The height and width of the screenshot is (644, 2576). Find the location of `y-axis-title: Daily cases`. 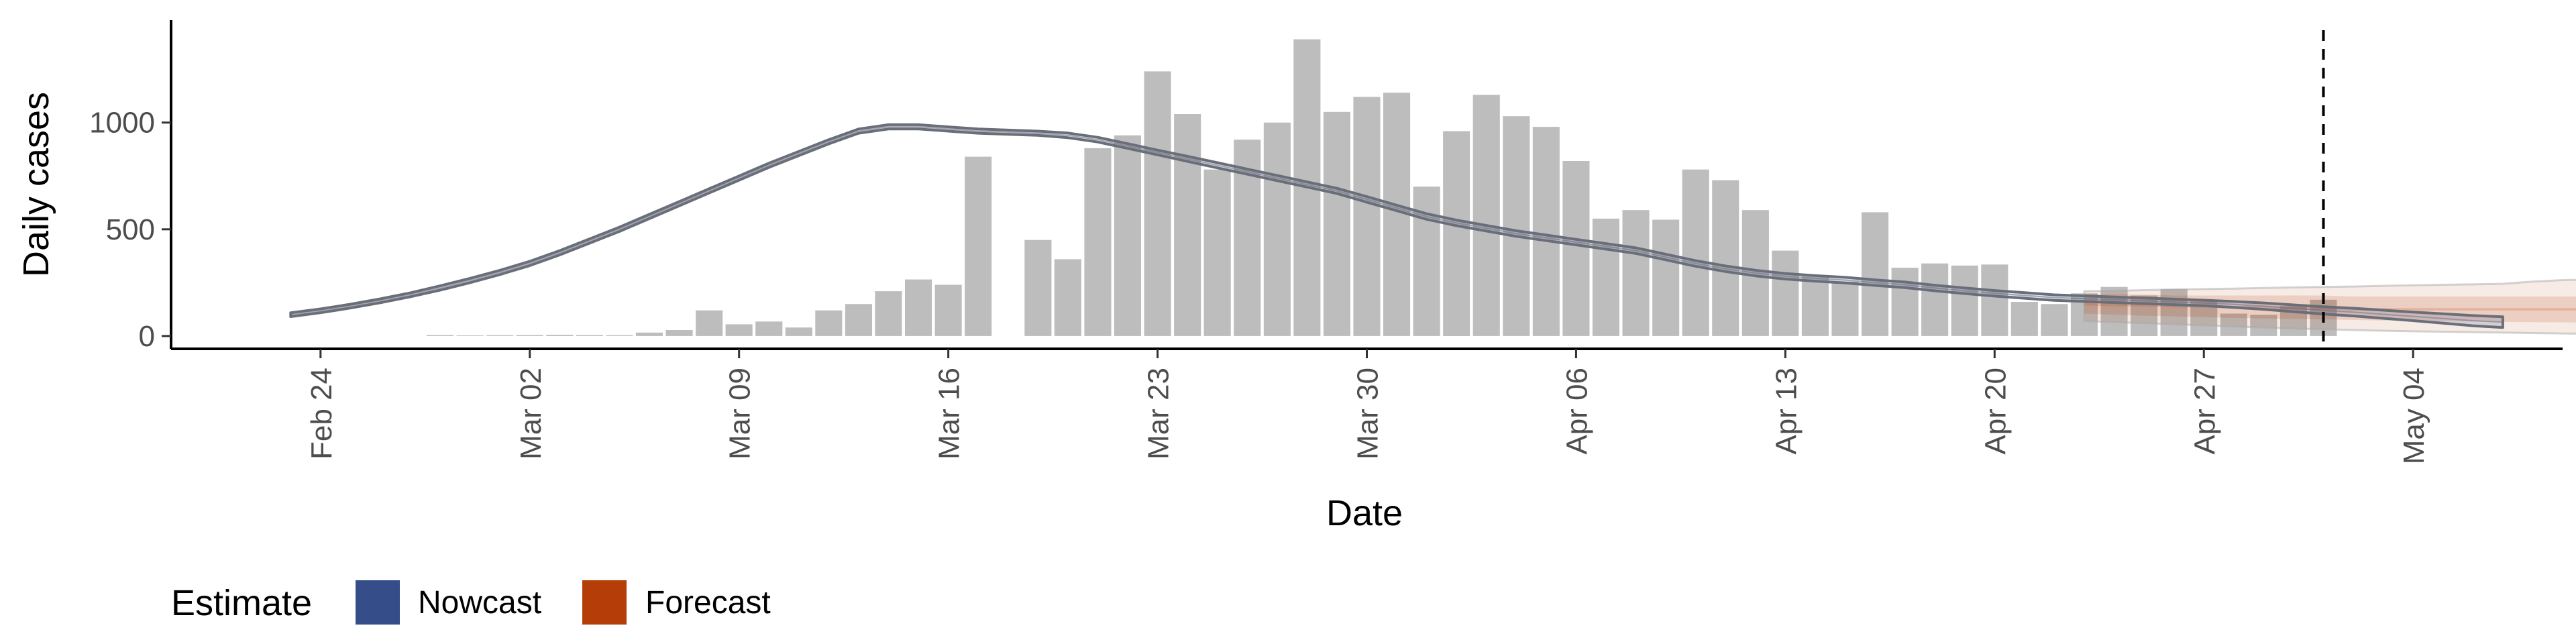

y-axis-title: Daily cases is located at coordinates (36, 184).